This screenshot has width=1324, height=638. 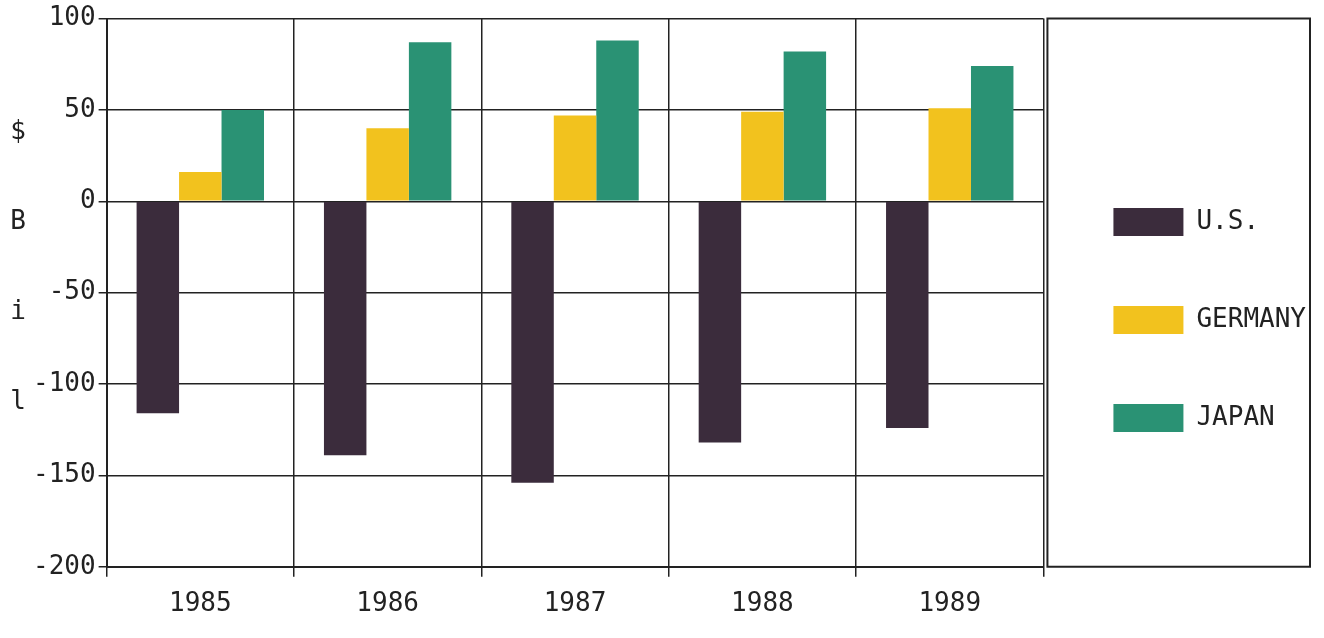 I want to click on x-tick-label: 1986, so click(x=387, y=602).